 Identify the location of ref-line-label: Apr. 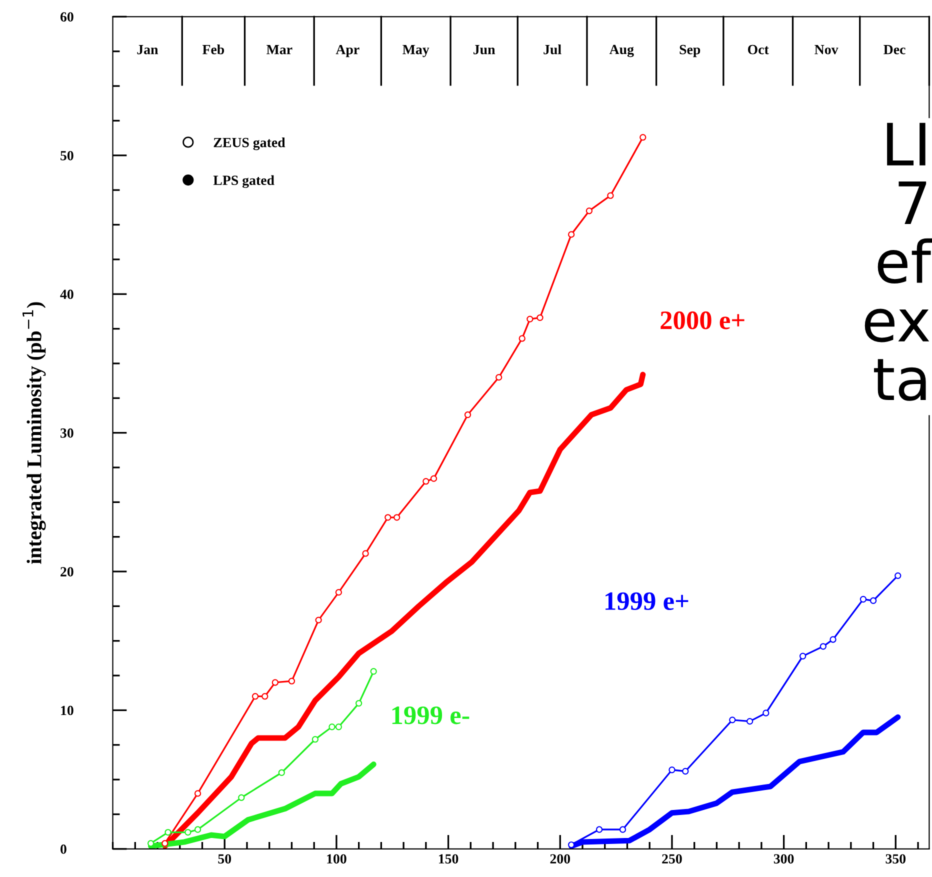
(348, 51).